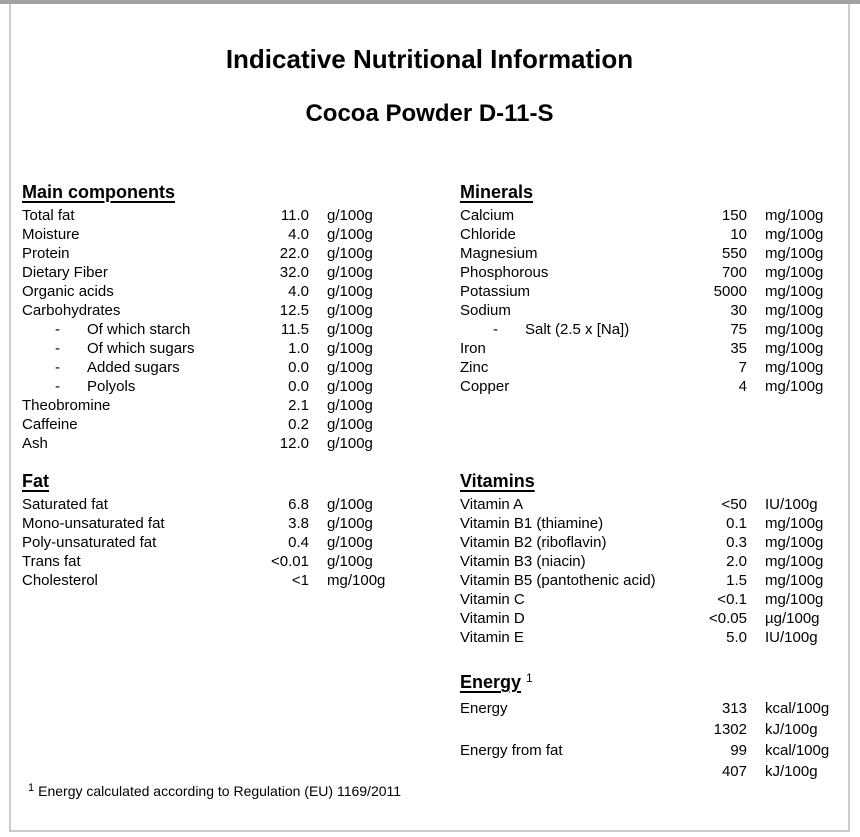 The width and height of the screenshot is (860, 837). What do you see at coordinates (742, 386) in the screenshot?
I see `nutrient-value: 4` at bounding box center [742, 386].